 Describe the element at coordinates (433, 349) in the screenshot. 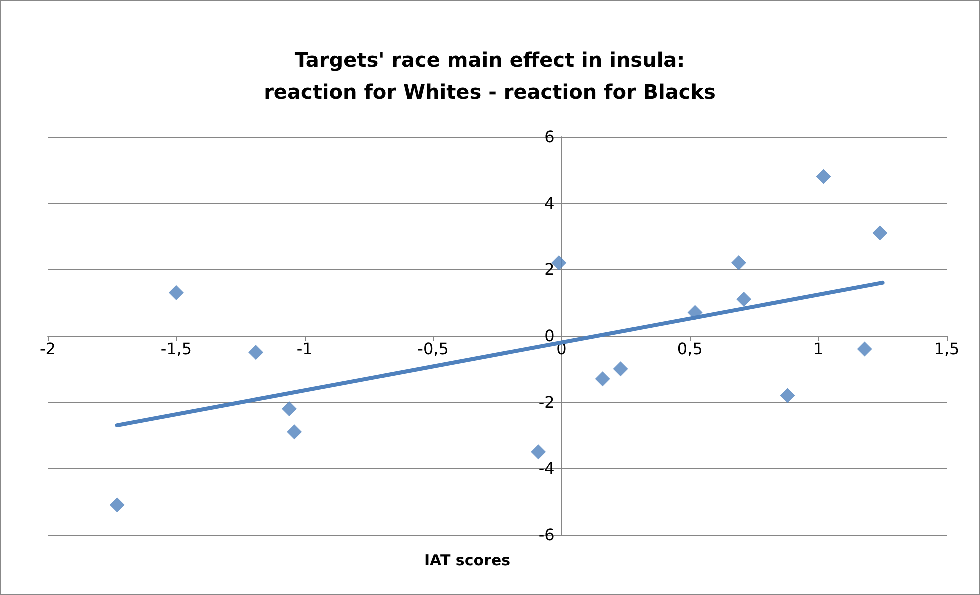

I see `x-tick-label: -0,5` at that location.